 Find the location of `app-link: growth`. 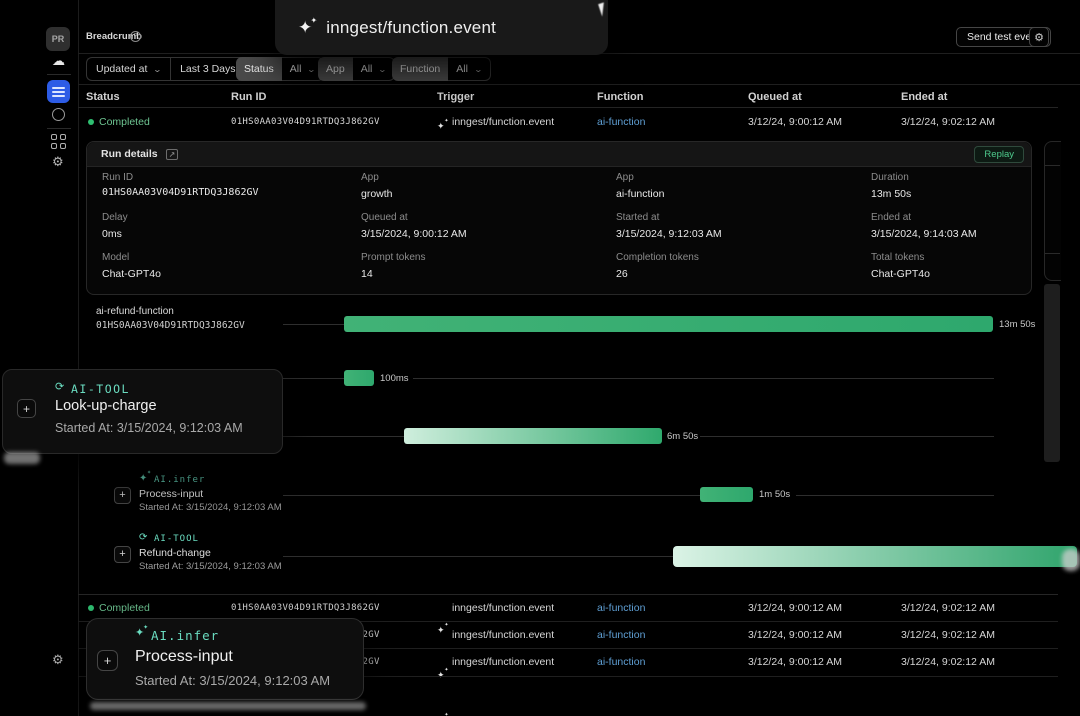

app-link: growth is located at coordinates (377, 194).